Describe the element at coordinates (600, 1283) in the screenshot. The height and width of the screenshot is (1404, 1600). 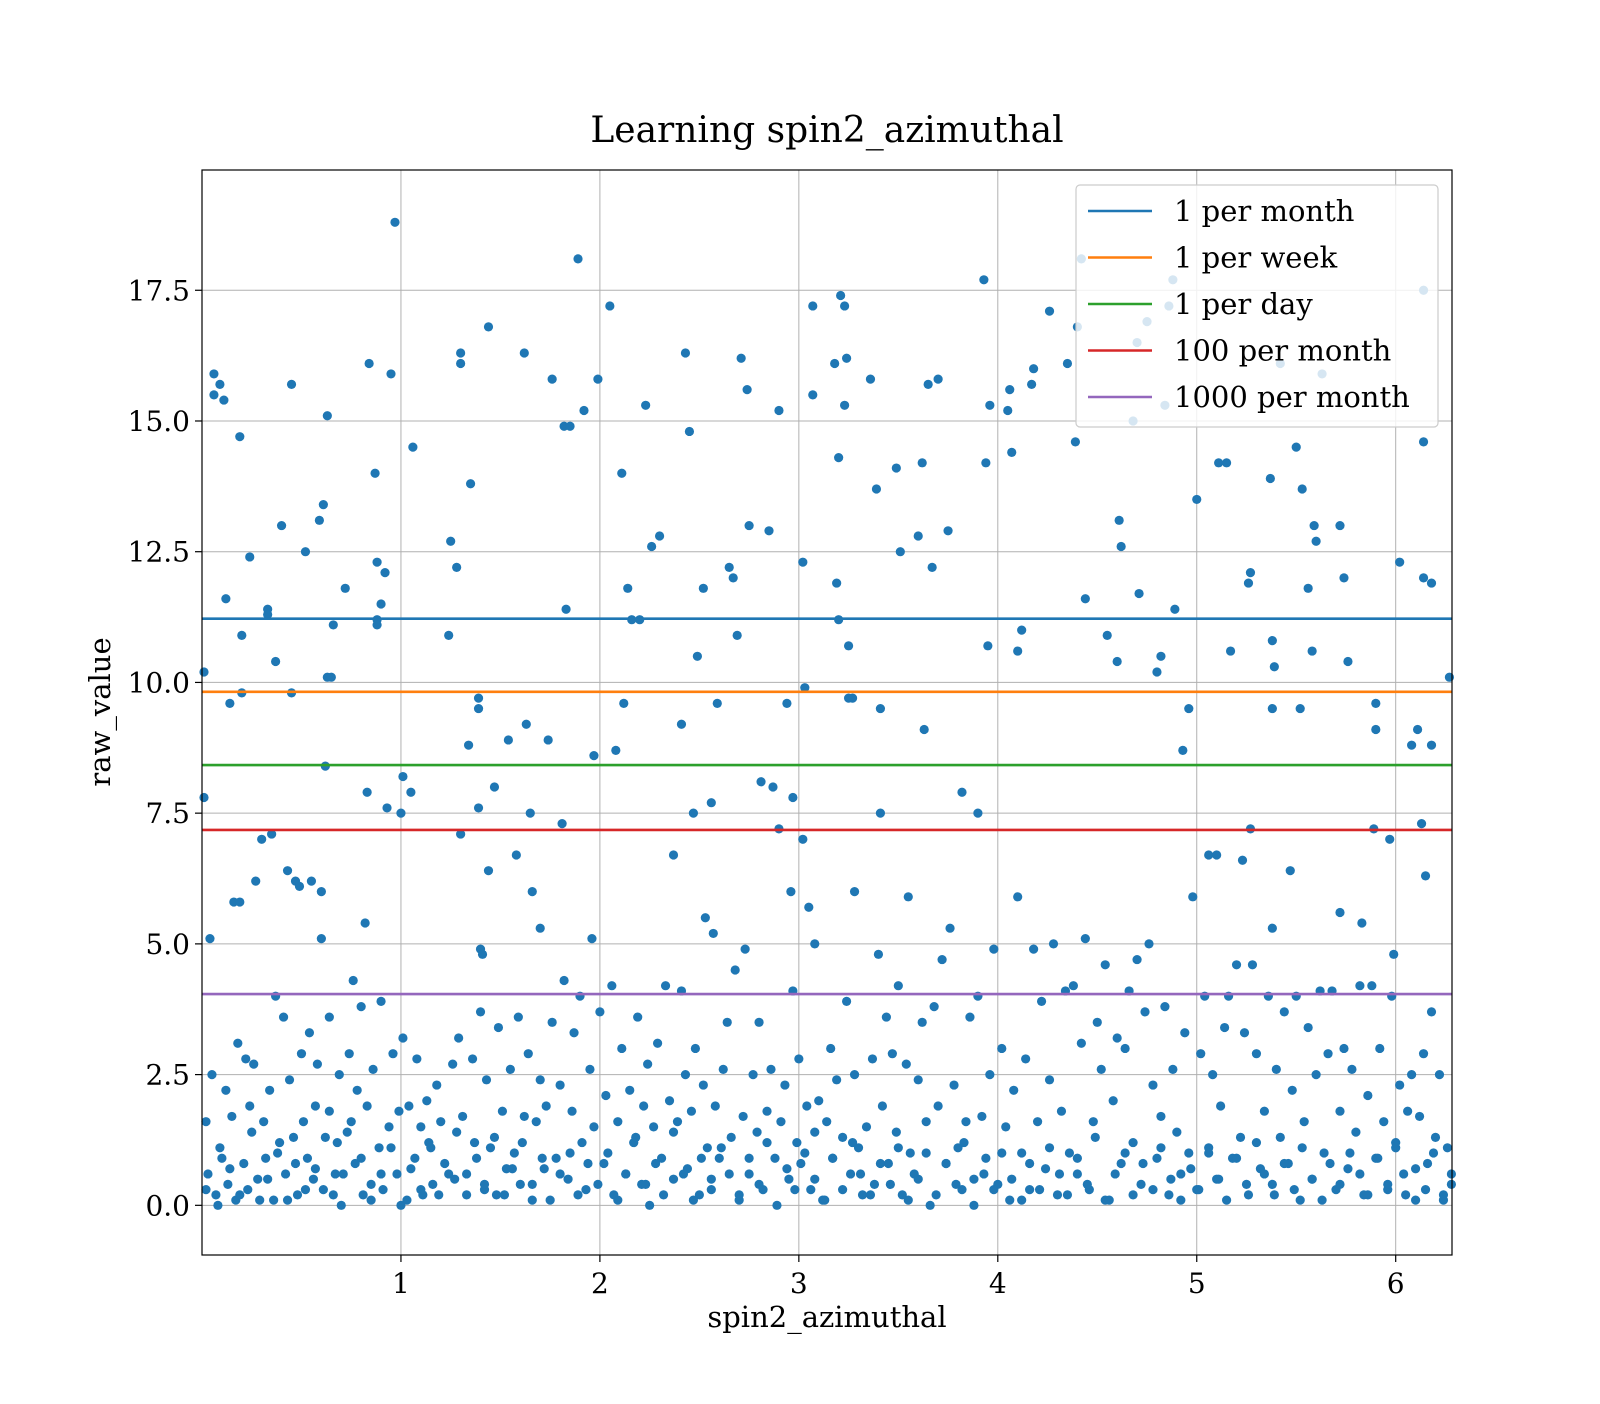
I see `x-tick-label: 2` at that location.